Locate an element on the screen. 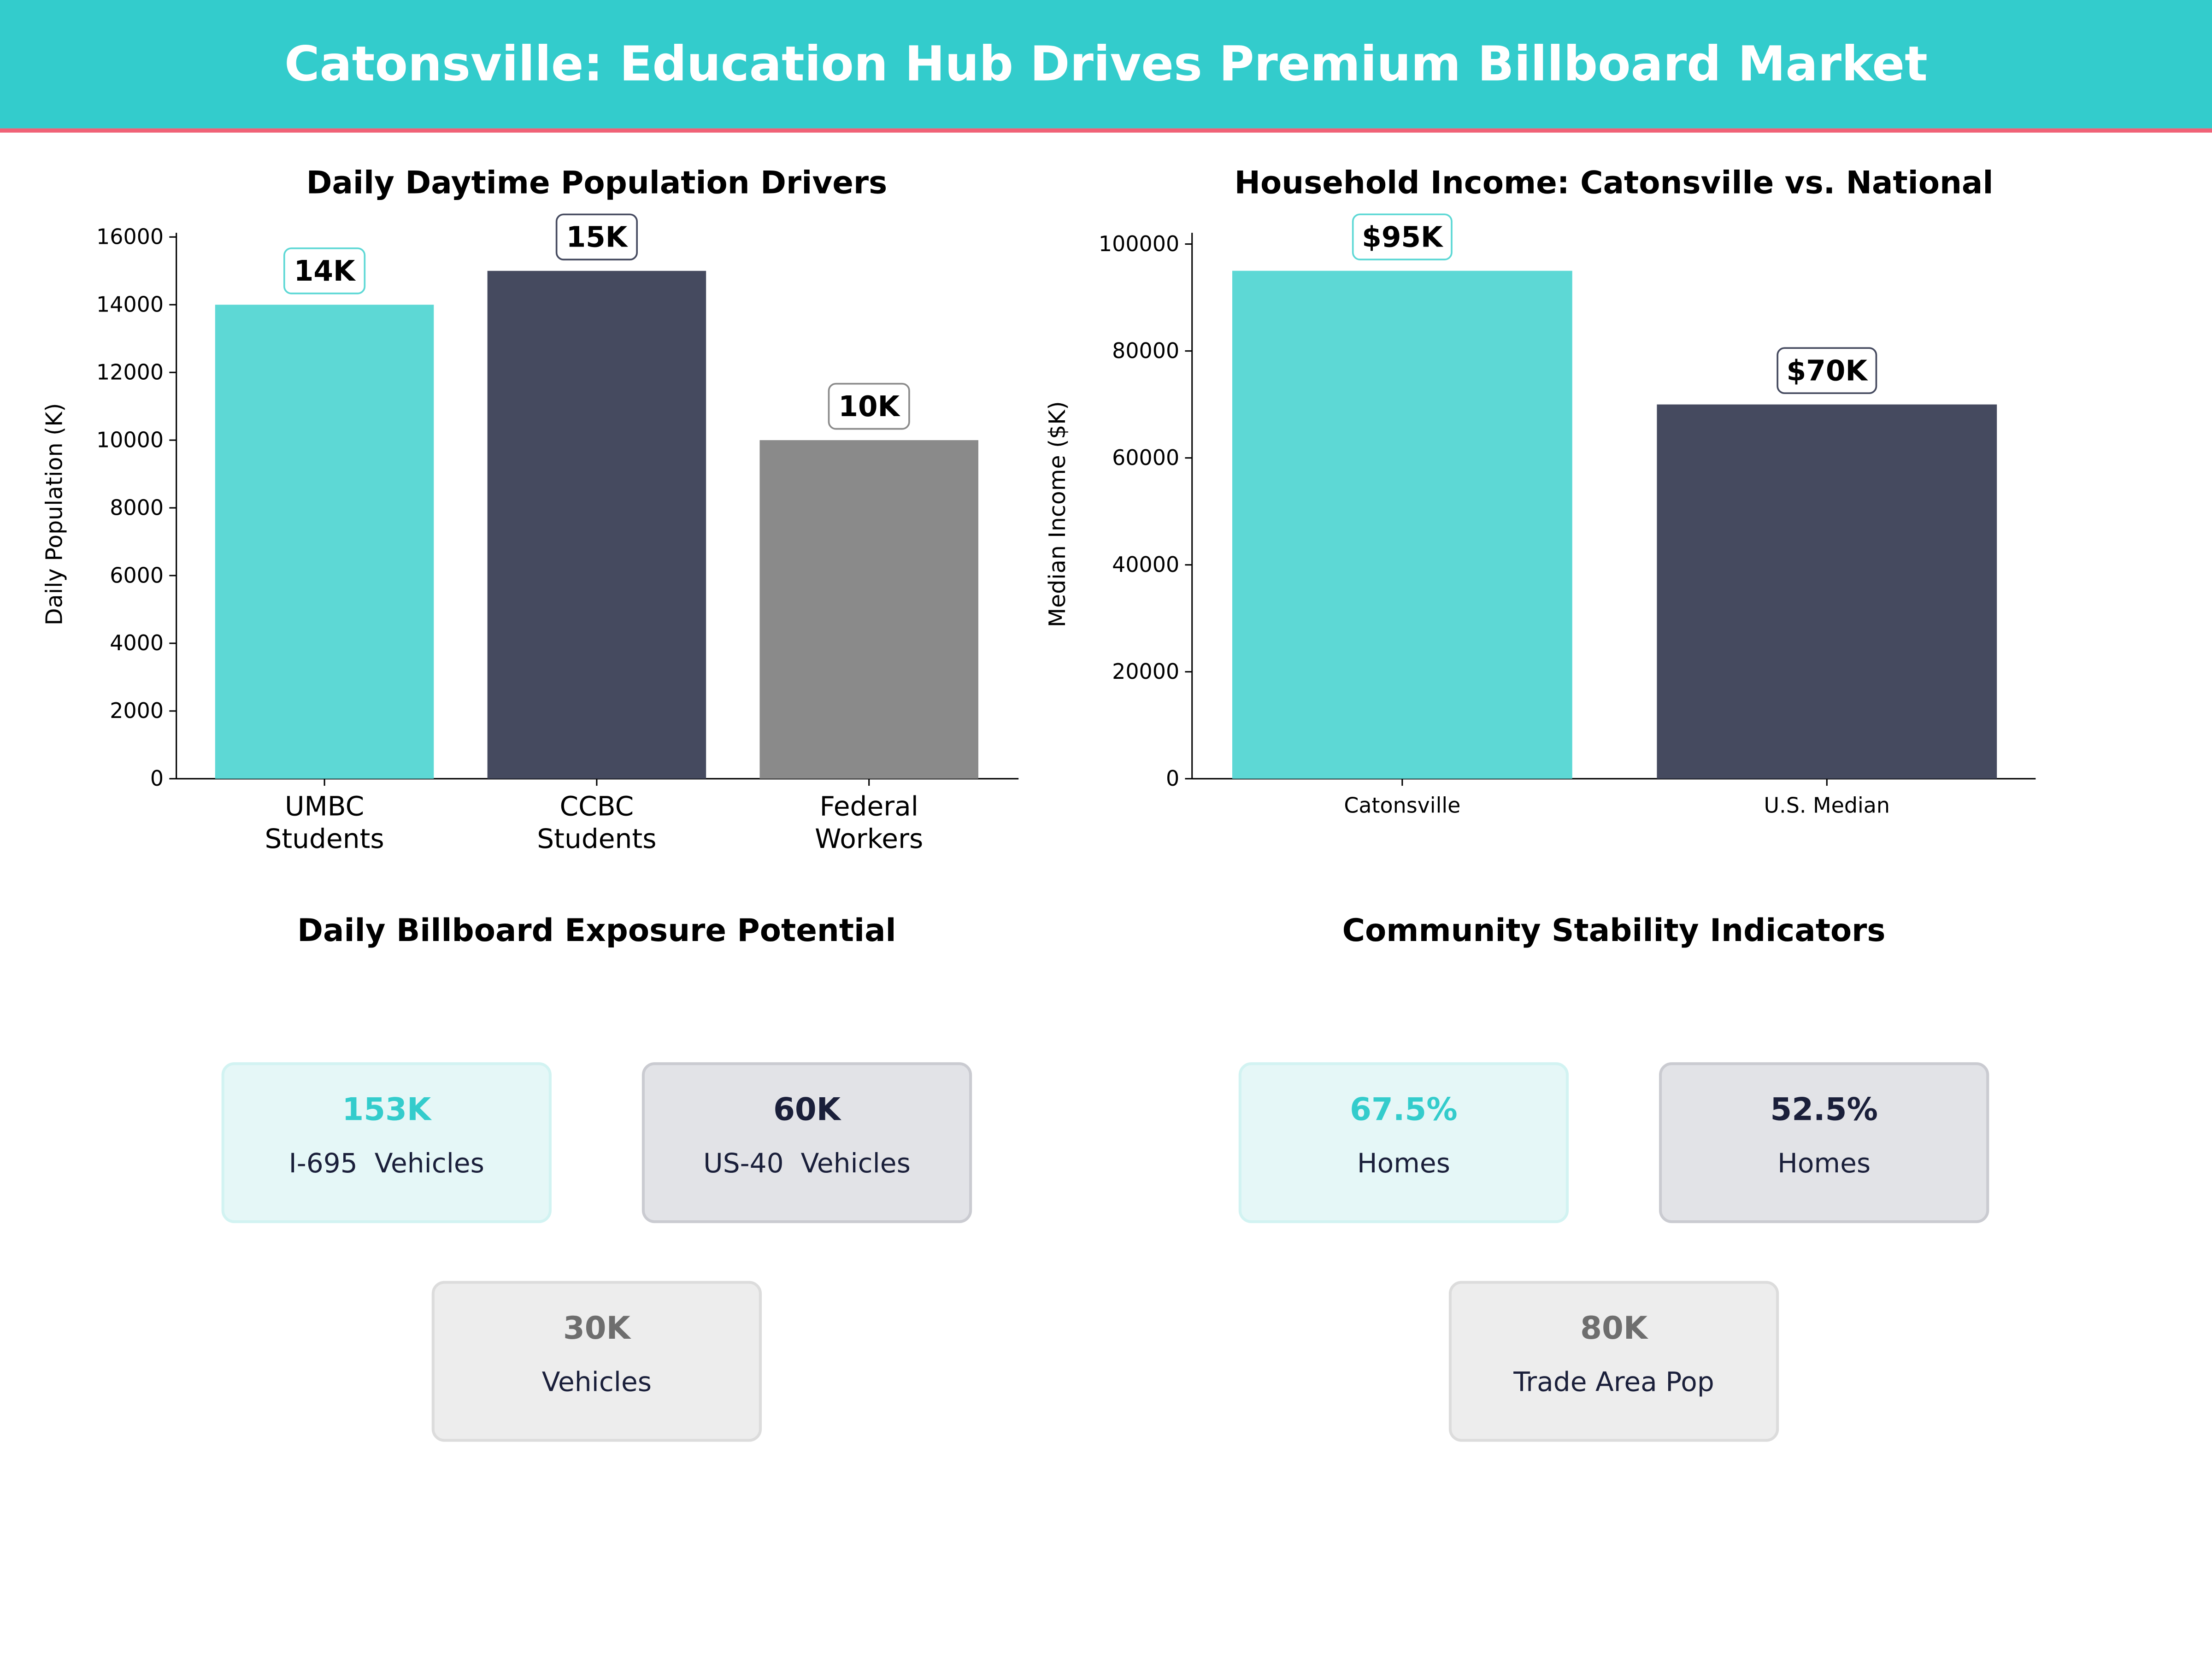 This screenshot has width=2212, height=1659. y-tick-label: 12000 is located at coordinates (130, 371).